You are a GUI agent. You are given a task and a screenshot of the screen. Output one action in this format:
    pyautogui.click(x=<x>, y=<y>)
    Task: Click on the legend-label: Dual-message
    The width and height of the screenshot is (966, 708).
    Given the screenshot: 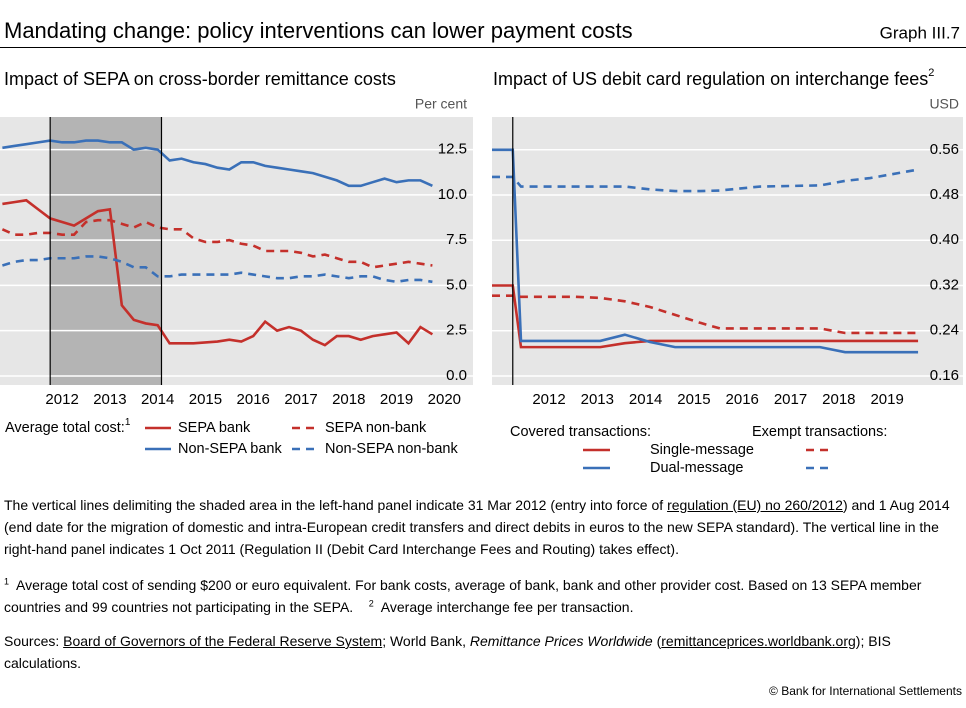 What is the action you would take?
    pyautogui.click(x=697, y=468)
    